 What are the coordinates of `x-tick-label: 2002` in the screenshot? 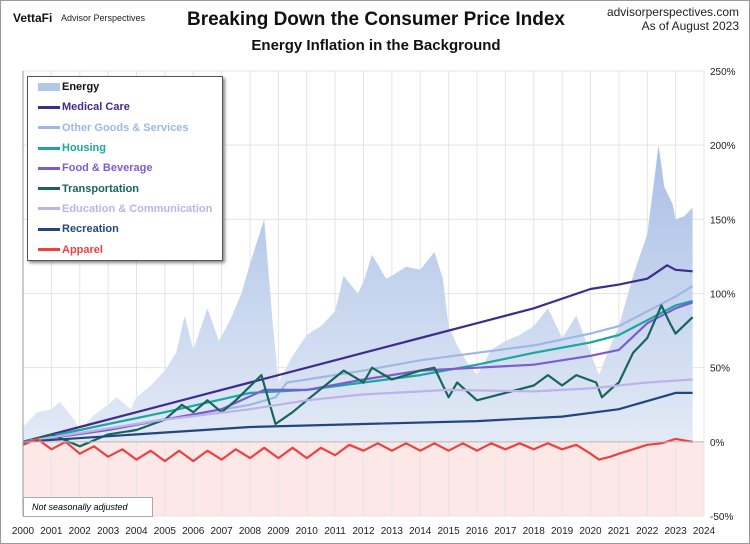 It's located at (80, 531).